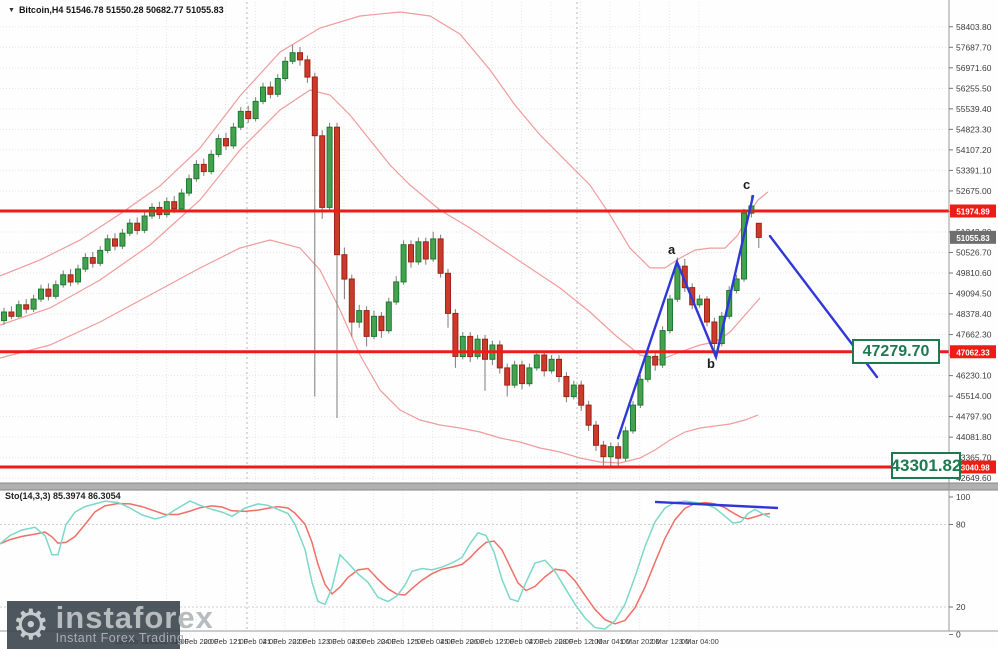  Describe the element at coordinates (974, 88) in the screenshot. I see `svg-text: 56255.50` at that location.